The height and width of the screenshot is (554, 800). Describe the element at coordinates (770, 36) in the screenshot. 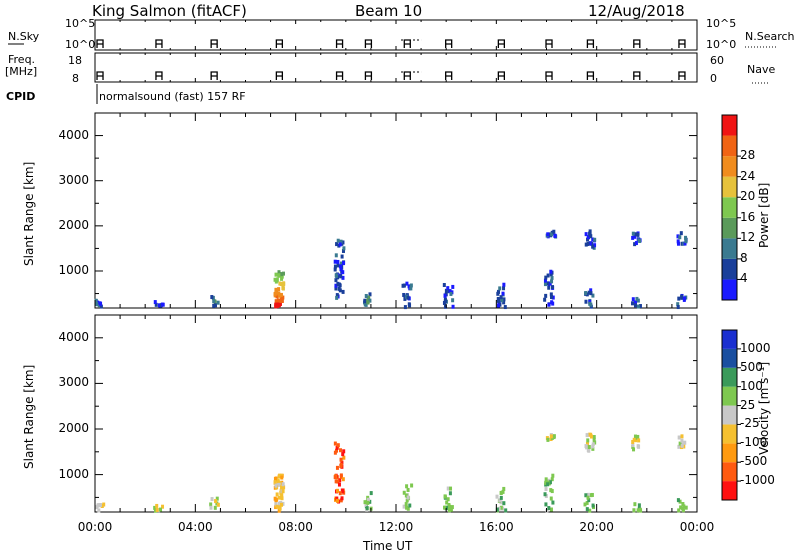

I see `nsearch-label: N.Search` at that location.